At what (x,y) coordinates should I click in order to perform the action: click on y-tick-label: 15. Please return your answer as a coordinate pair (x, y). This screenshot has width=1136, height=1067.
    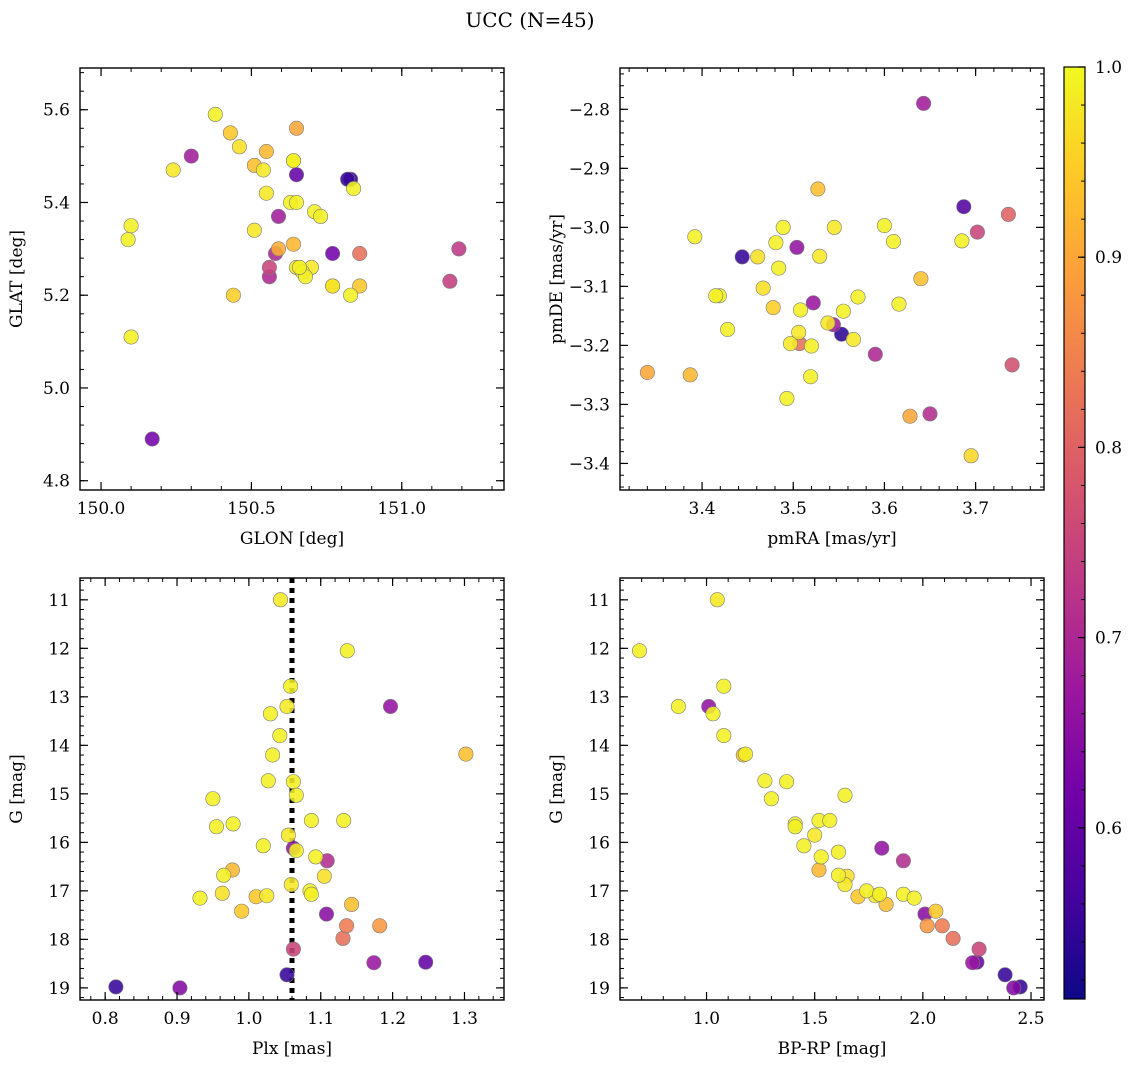
    Looking at the image, I should click on (599, 795).